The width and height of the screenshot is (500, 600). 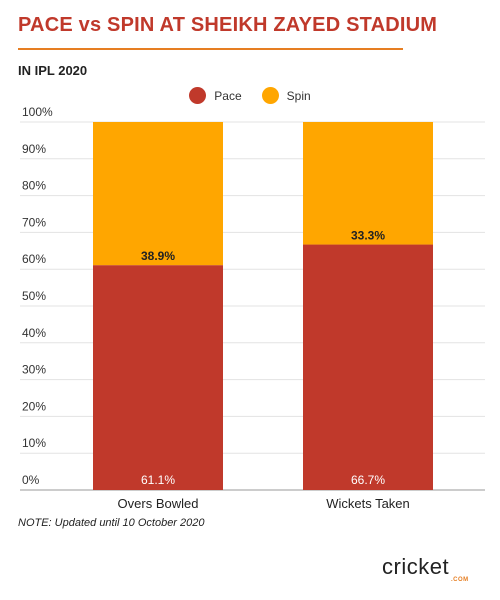 What do you see at coordinates (111, 523) in the screenshot?
I see `footnote: NOTE: Updated until 10 October 2020` at bounding box center [111, 523].